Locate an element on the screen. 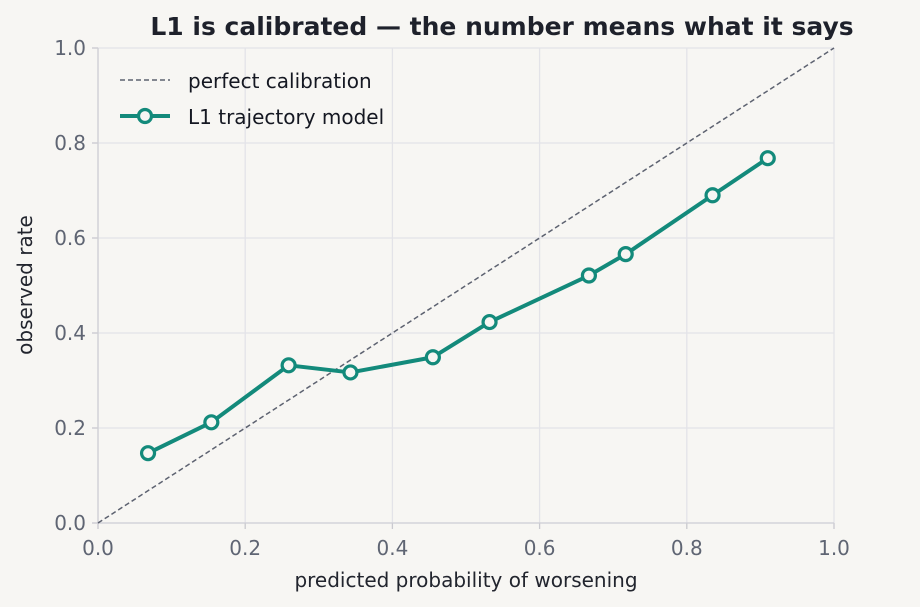  x-tick-label: 0.2 is located at coordinates (245, 548).